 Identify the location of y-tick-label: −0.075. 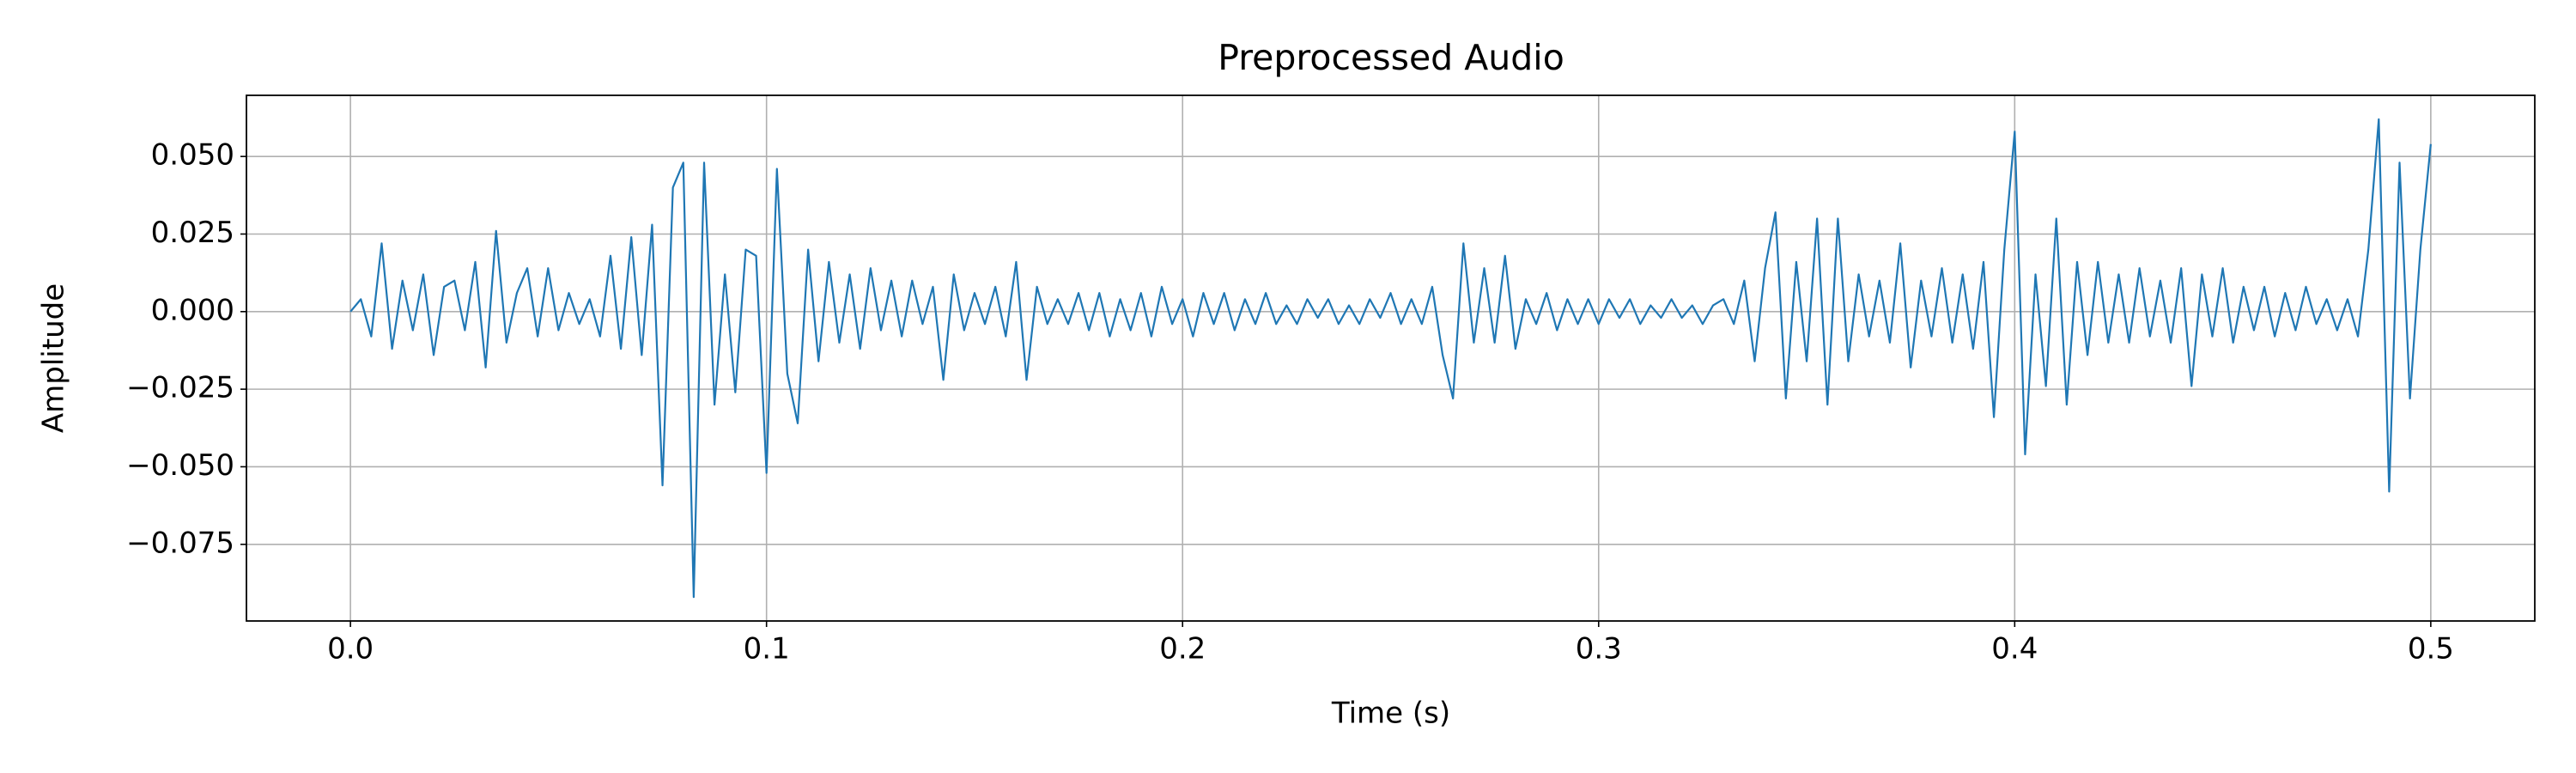
(180, 543).